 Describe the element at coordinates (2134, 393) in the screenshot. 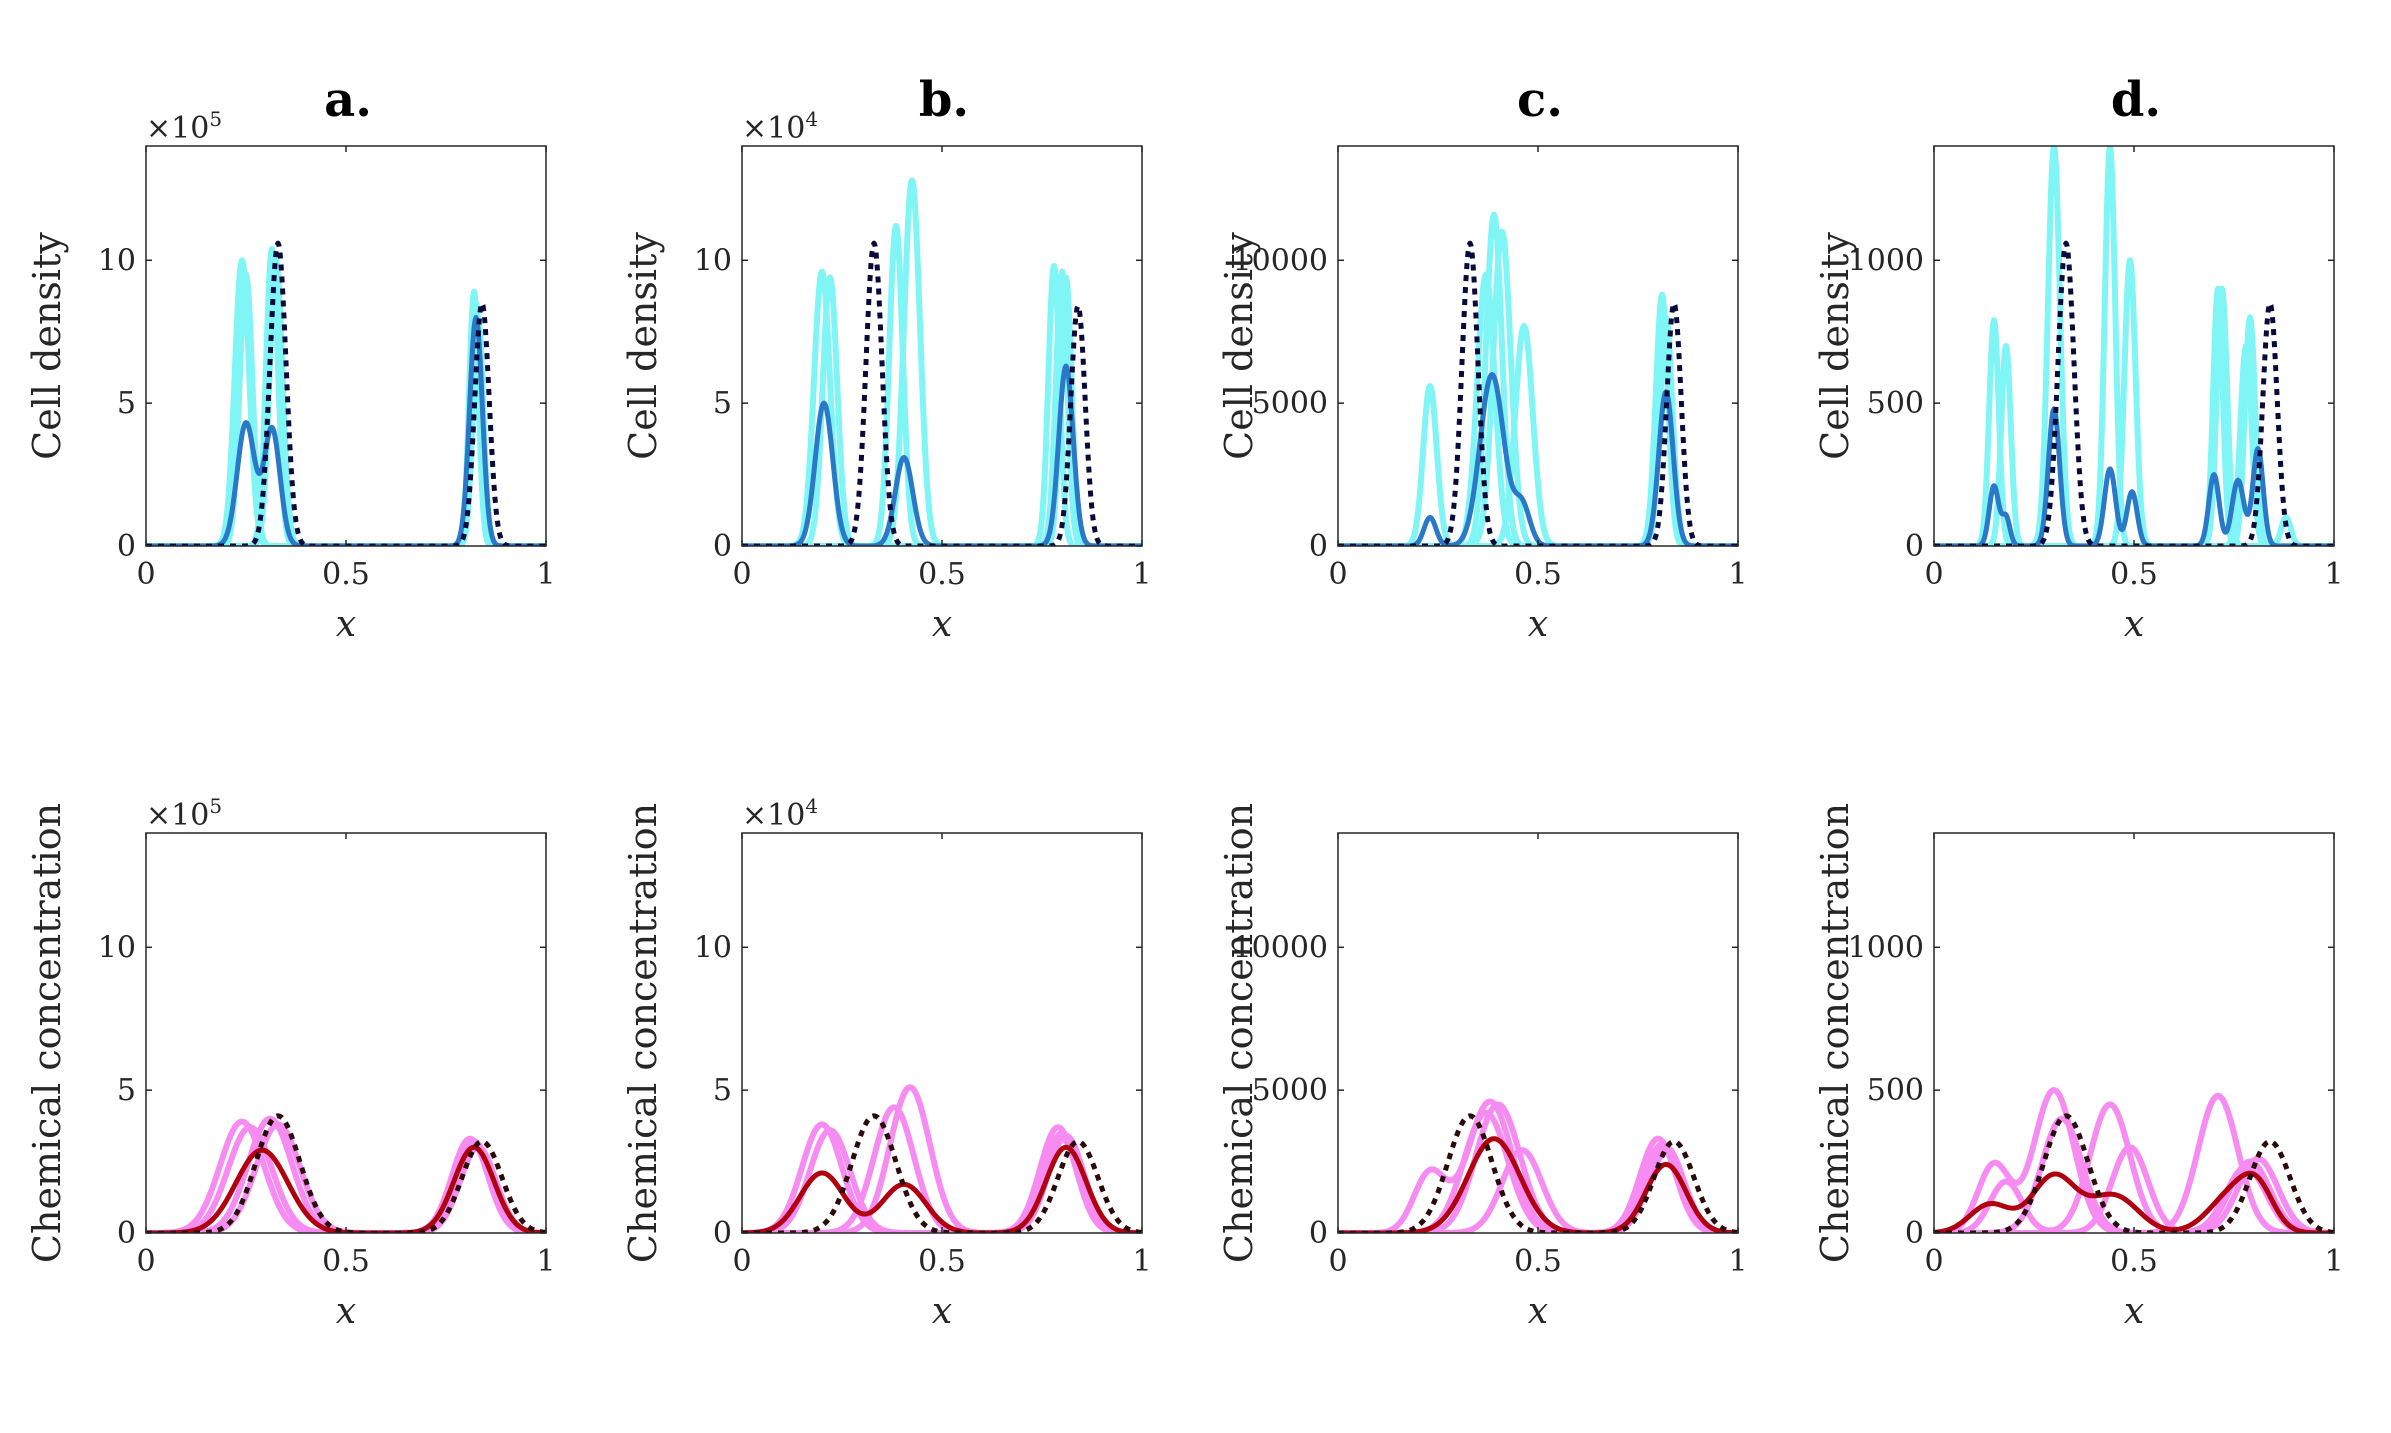

I see `series-ref-d-top-reference` at that location.